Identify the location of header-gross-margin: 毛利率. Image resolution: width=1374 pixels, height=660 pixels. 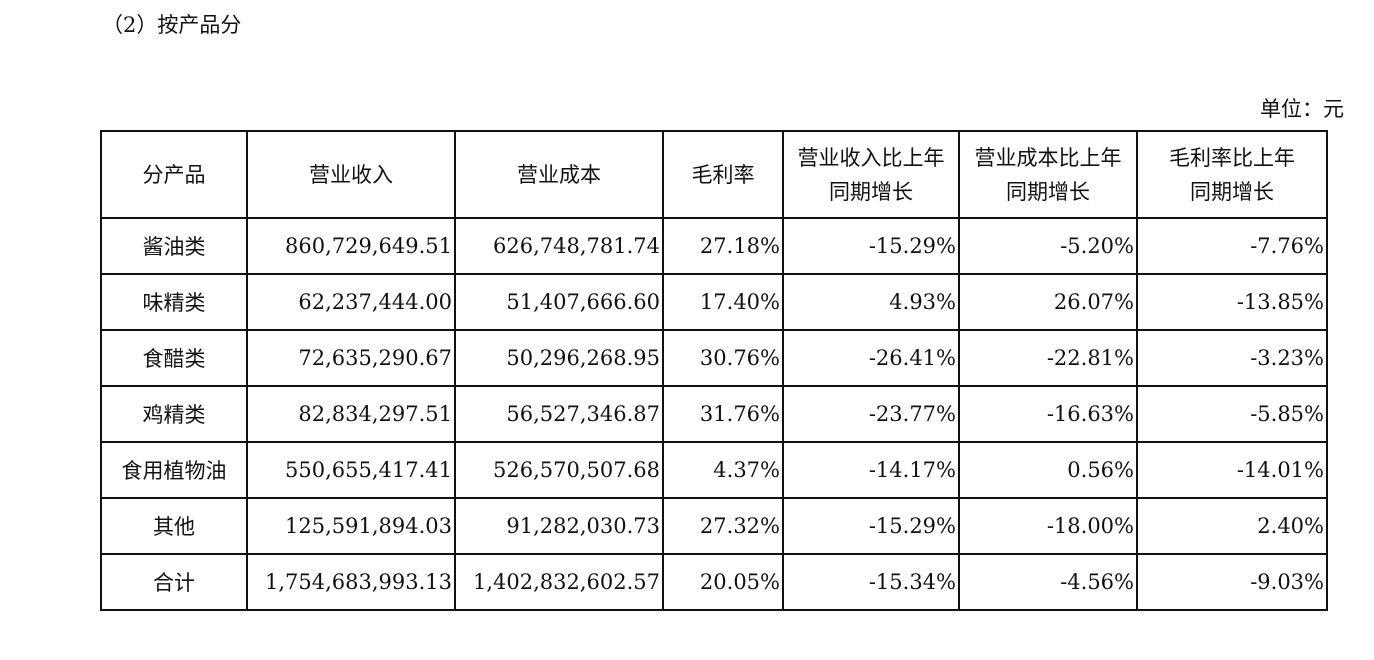
(723, 174).